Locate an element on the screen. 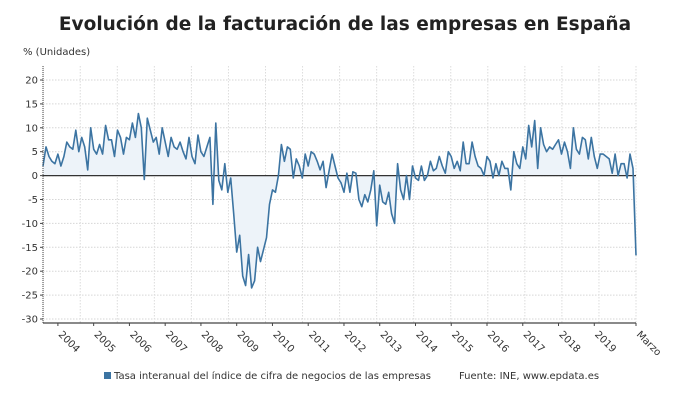  y-axis-label: % (Unidades) is located at coordinates (57, 52).